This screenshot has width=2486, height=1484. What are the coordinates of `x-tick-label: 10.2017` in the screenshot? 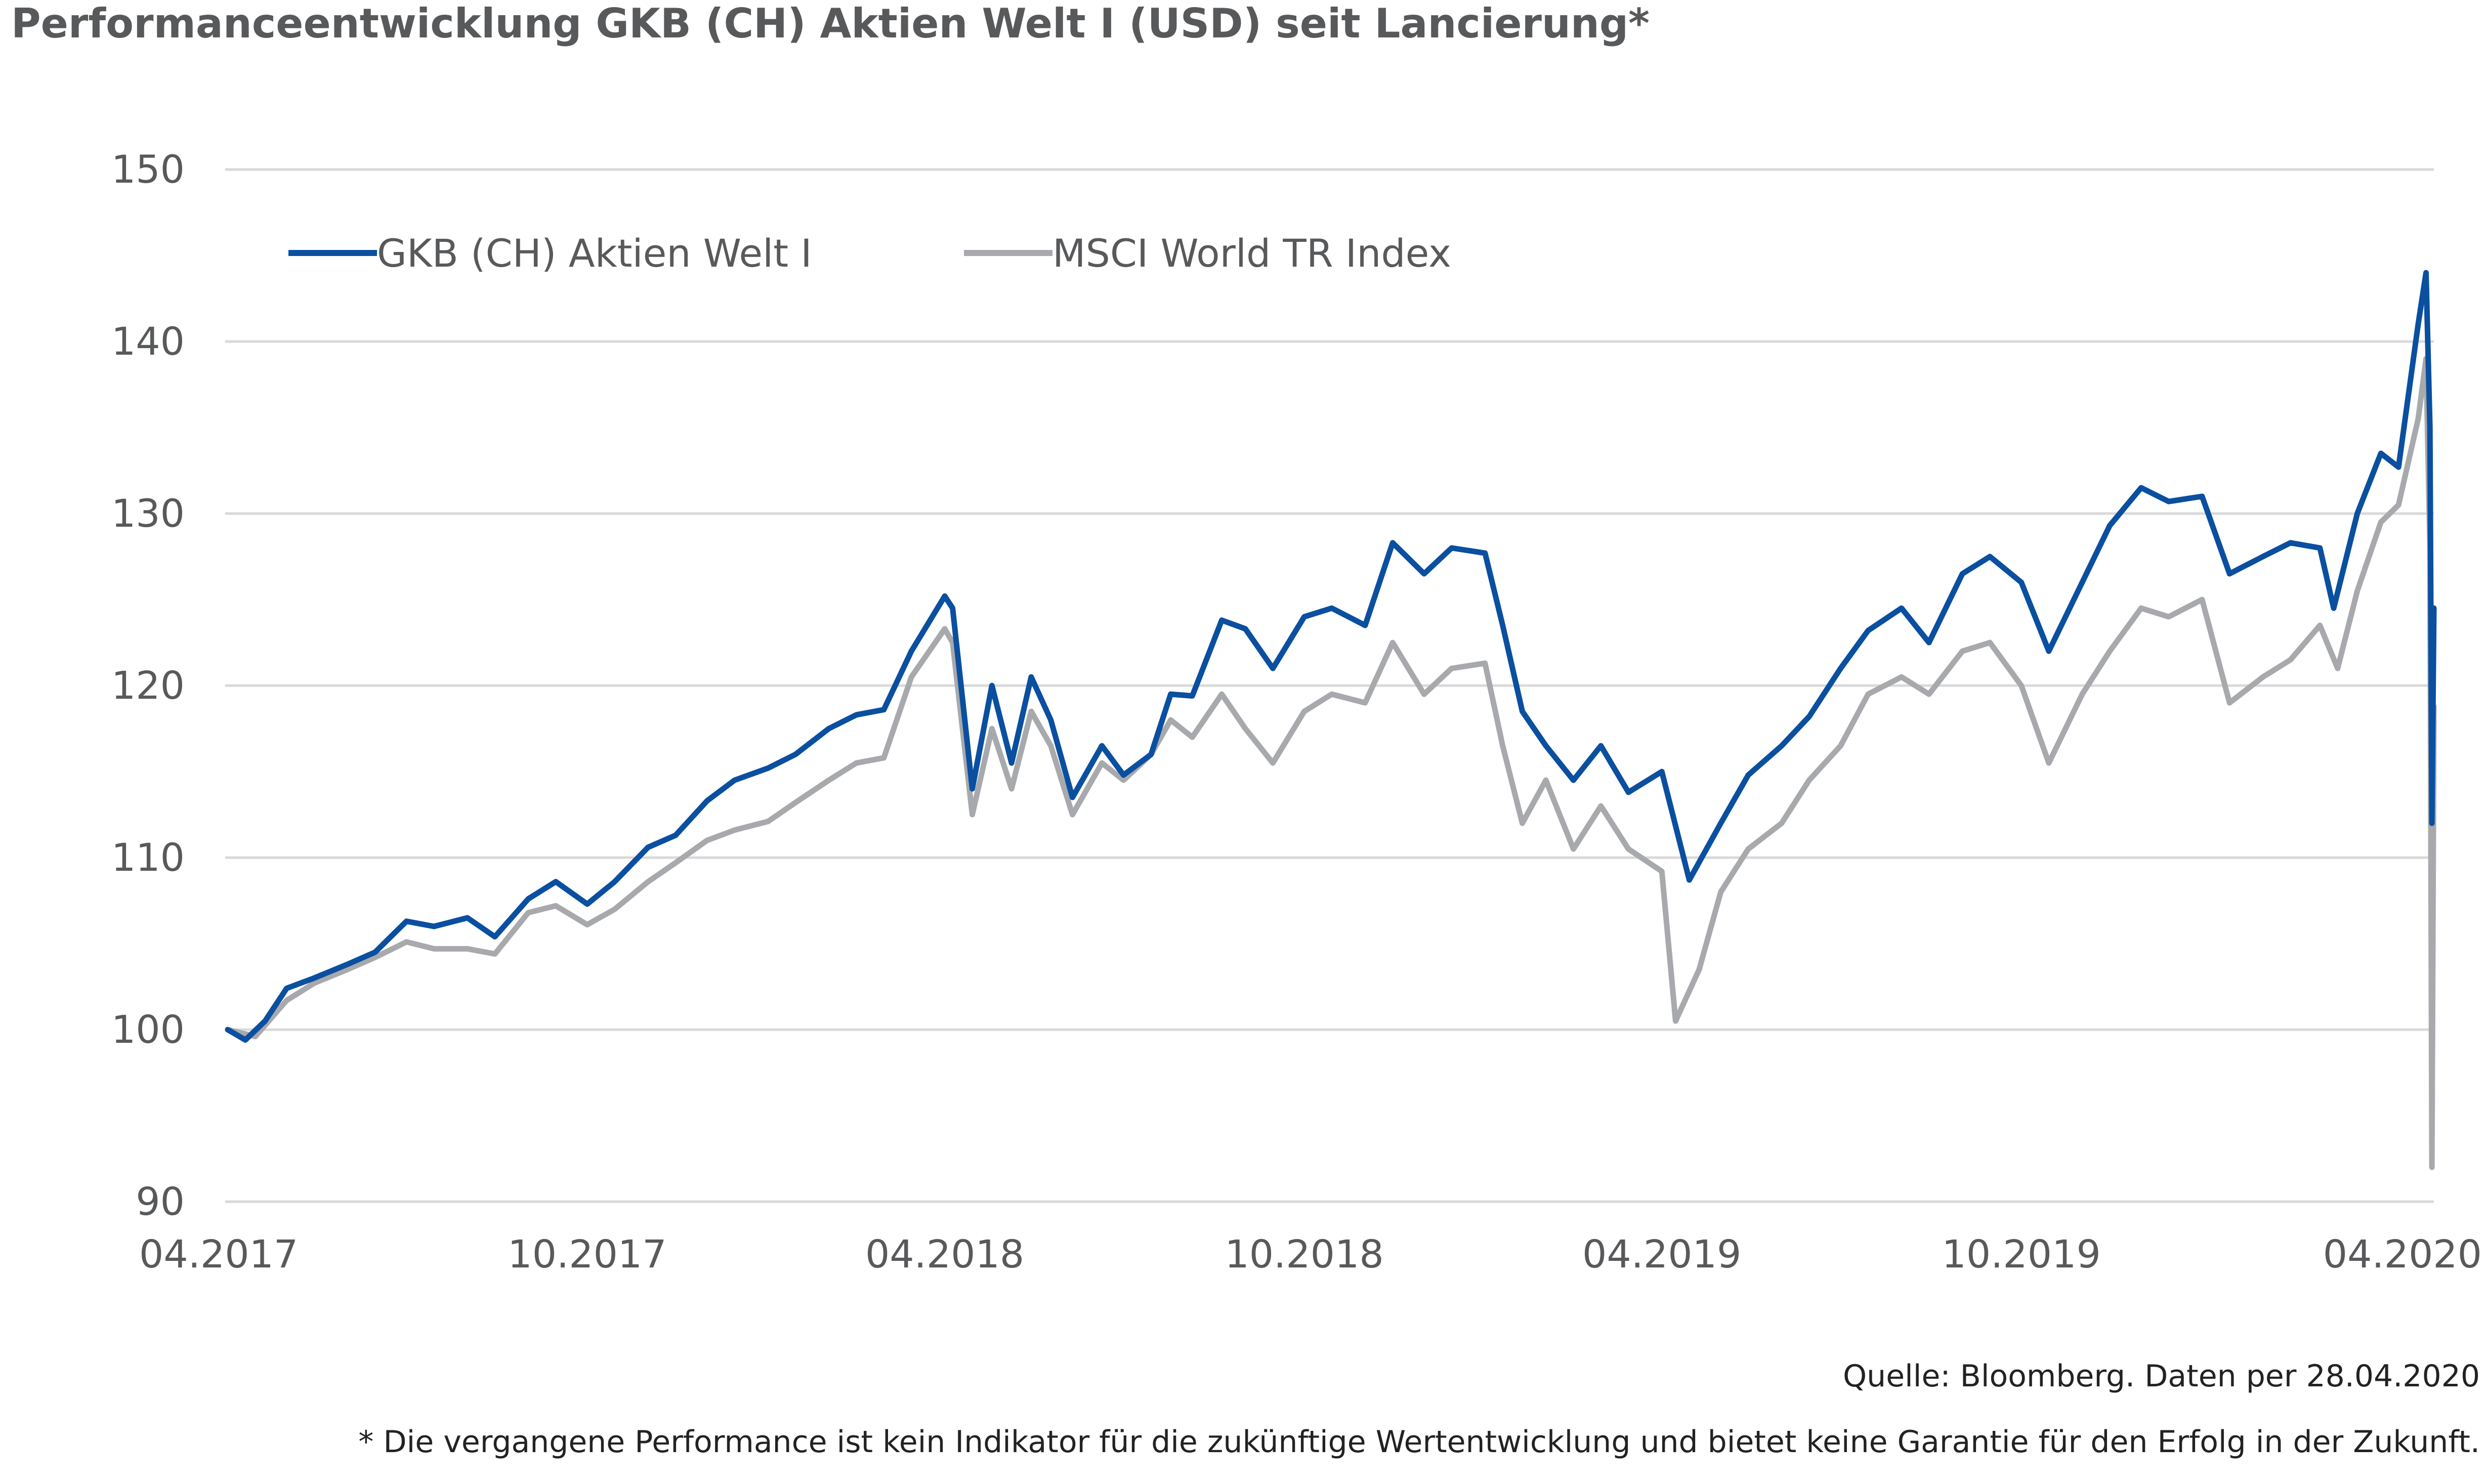 It's located at (587, 1254).